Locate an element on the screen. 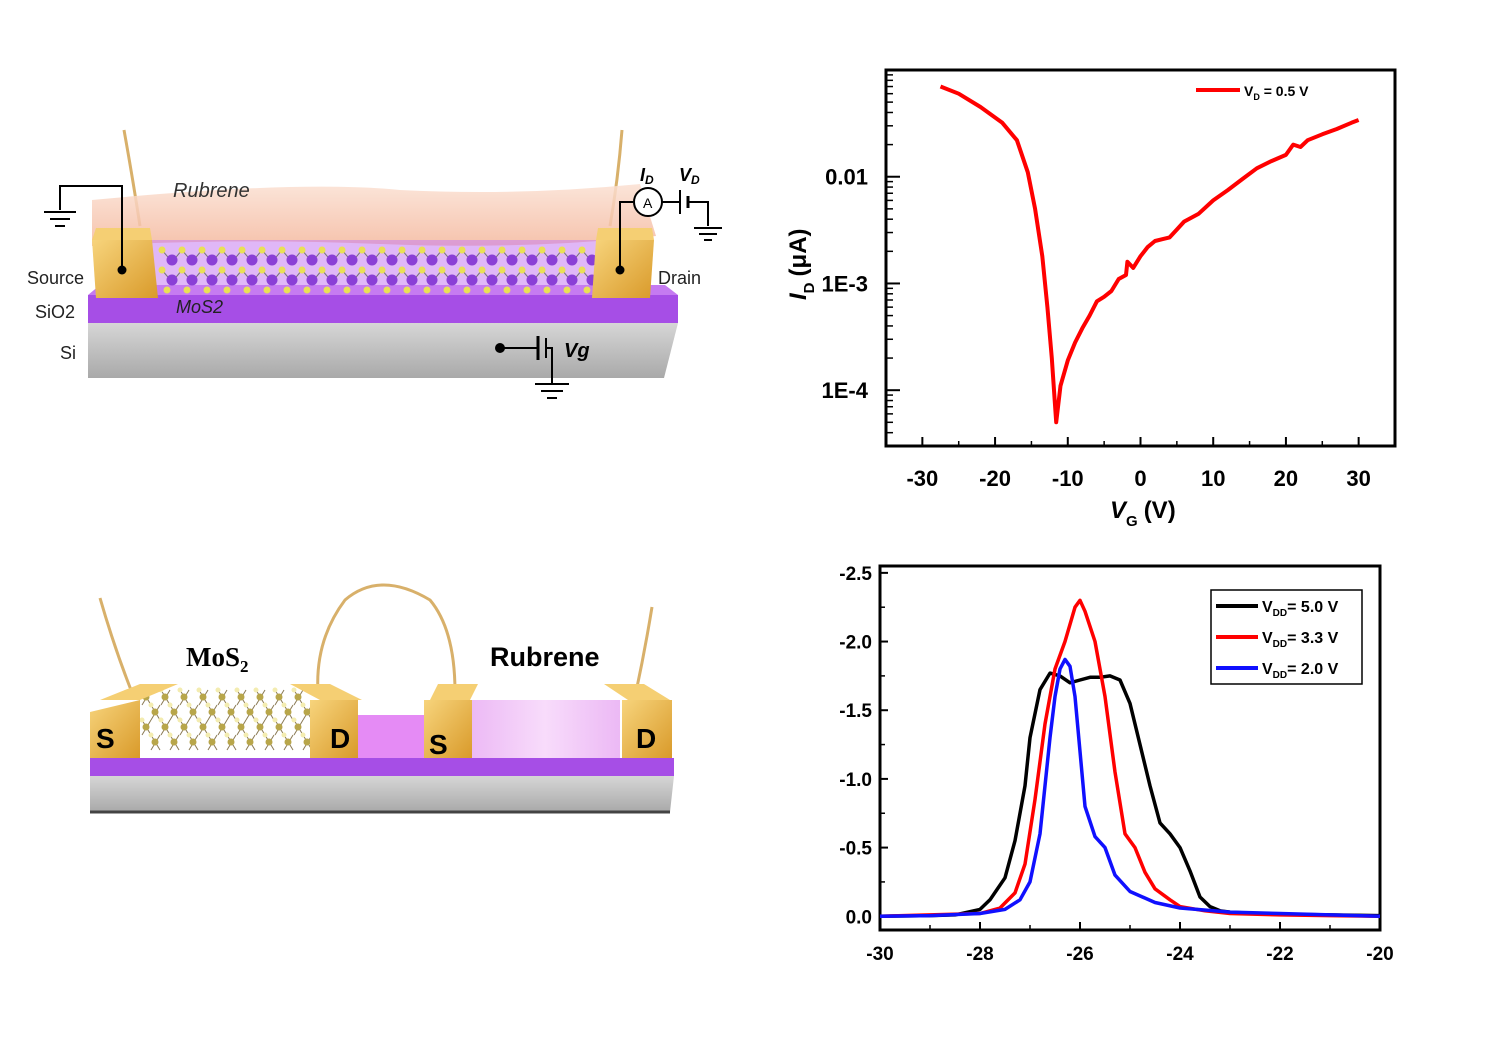 The height and width of the screenshot is (1049, 1504). chart2-series is located at coordinates (1130, 758).